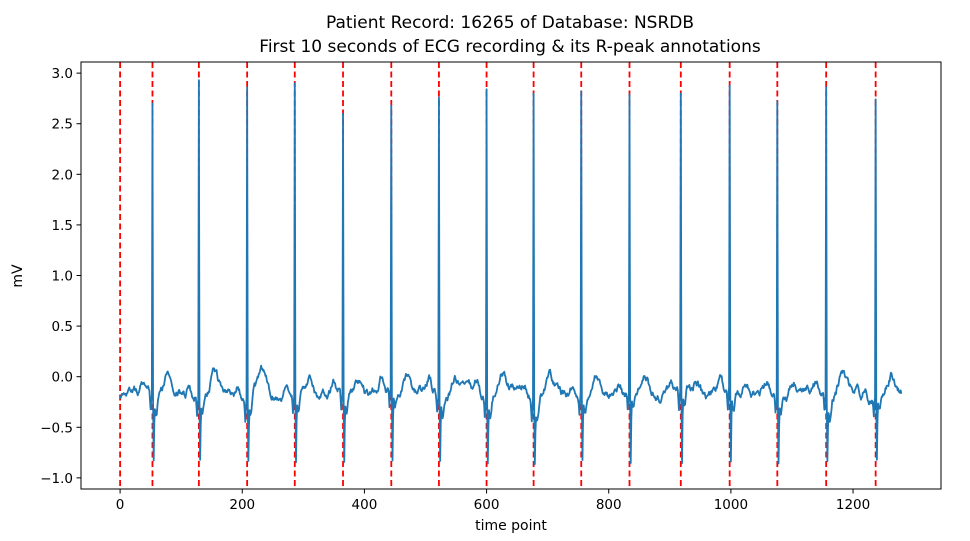 The height and width of the screenshot is (541, 970). Describe the element at coordinates (731, 505) in the screenshot. I see `x-tick-label: 1000` at that location.